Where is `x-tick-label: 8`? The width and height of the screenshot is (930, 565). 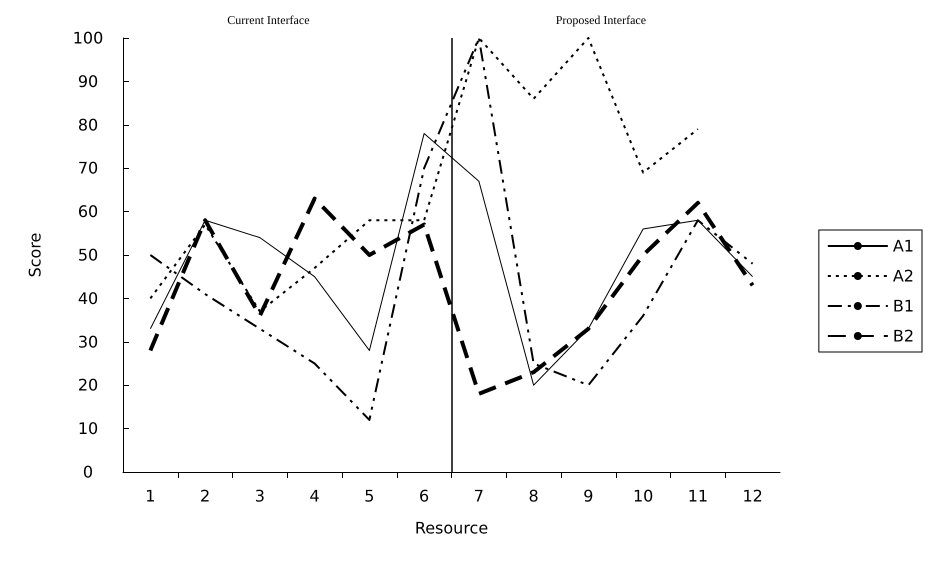
x-tick-label: 8 is located at coordinates (533, 496).